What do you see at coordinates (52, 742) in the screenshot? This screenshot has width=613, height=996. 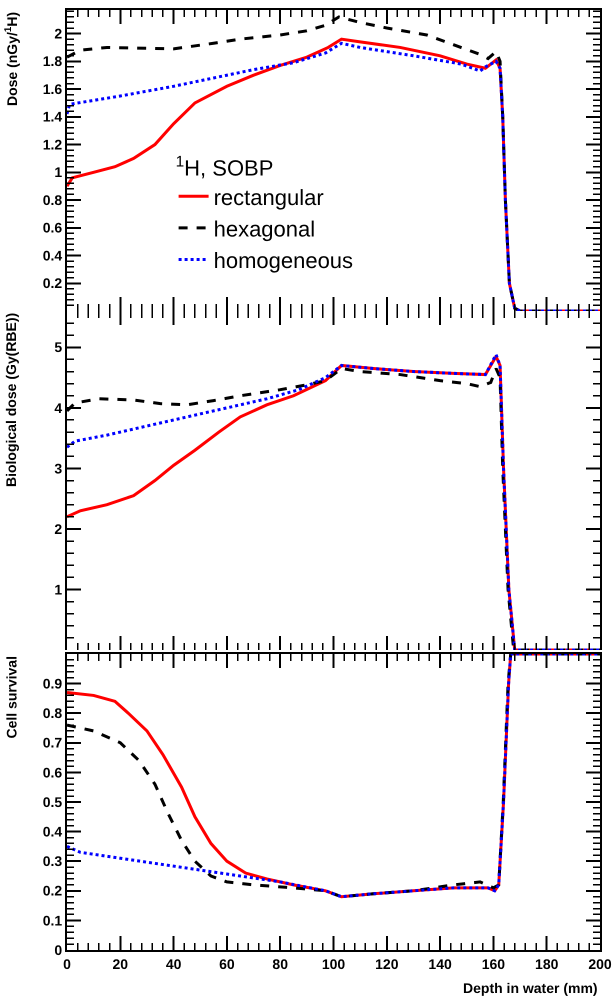 I see `y-tick-label: 0.7` at bounding box center [52, 742].